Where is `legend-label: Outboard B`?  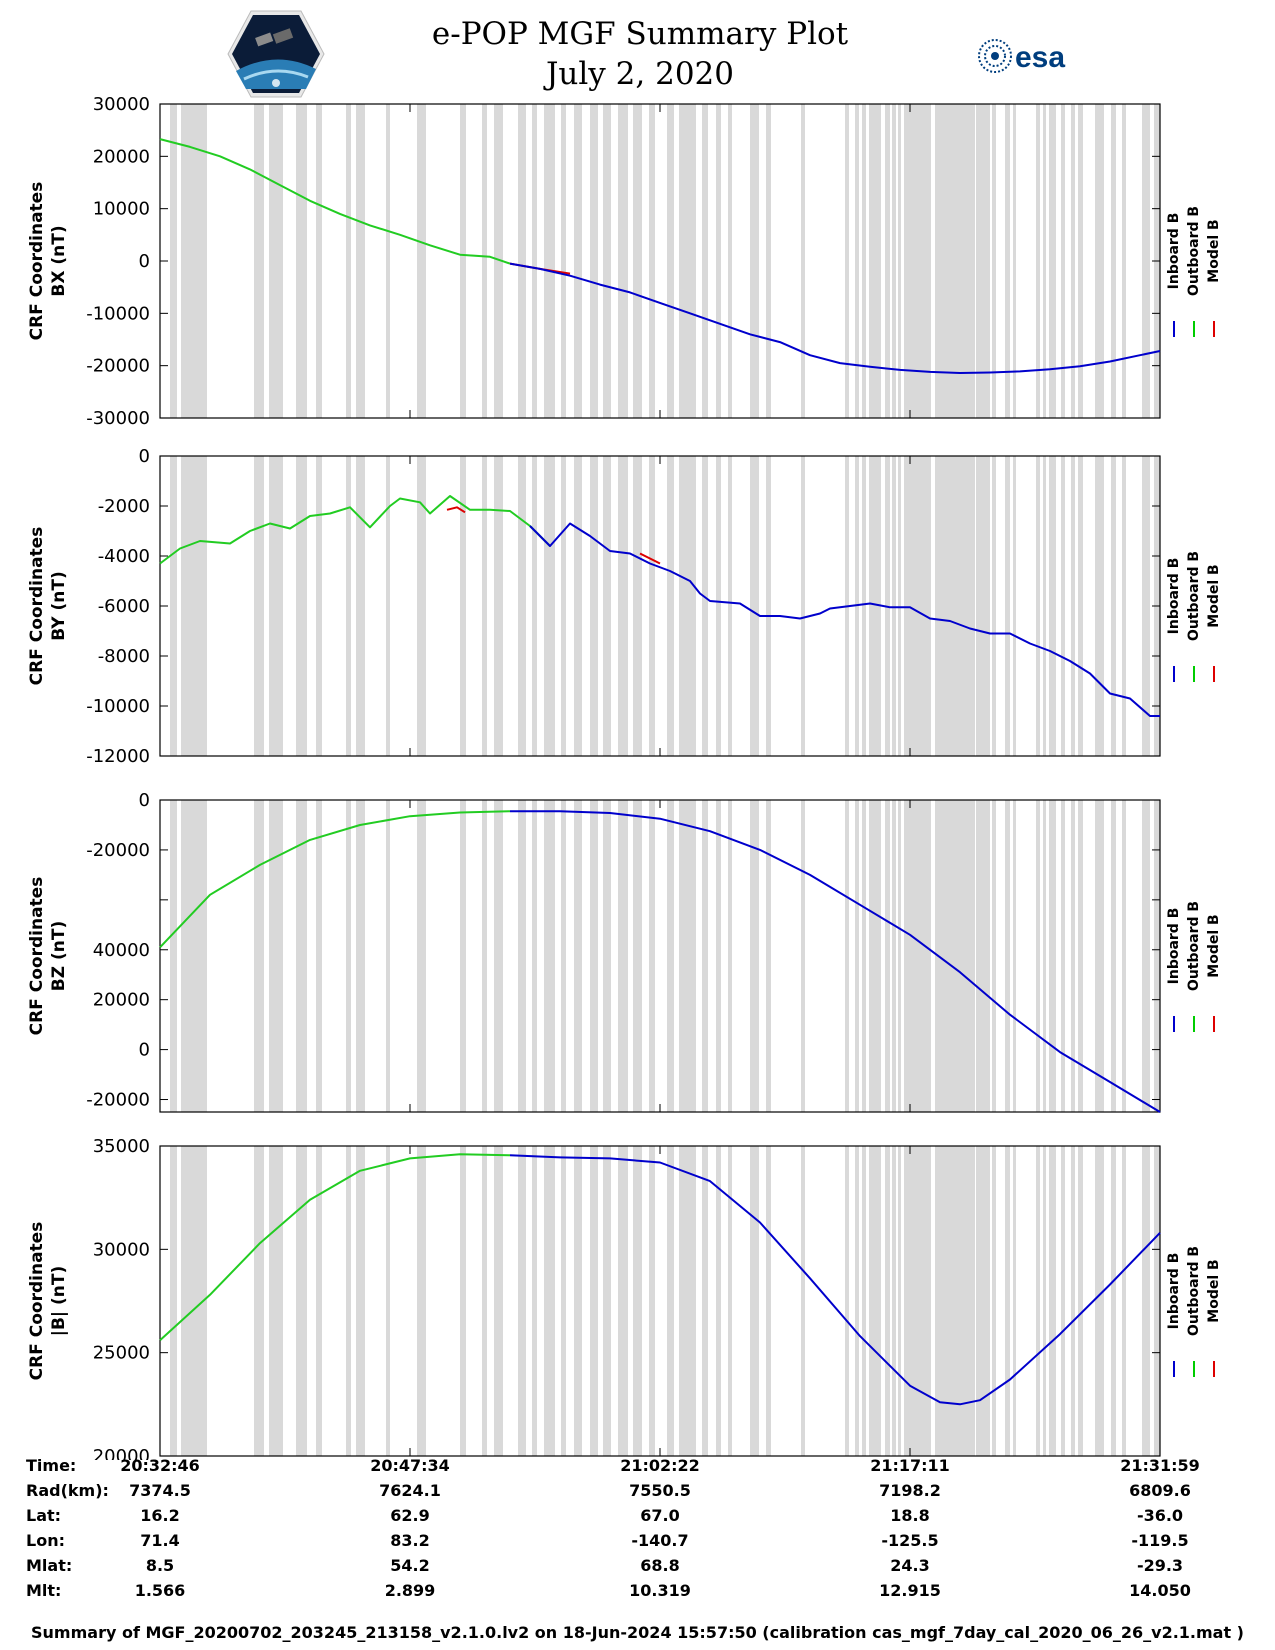 legend-label: Outboard B is located at coordinates (1194, 1291).